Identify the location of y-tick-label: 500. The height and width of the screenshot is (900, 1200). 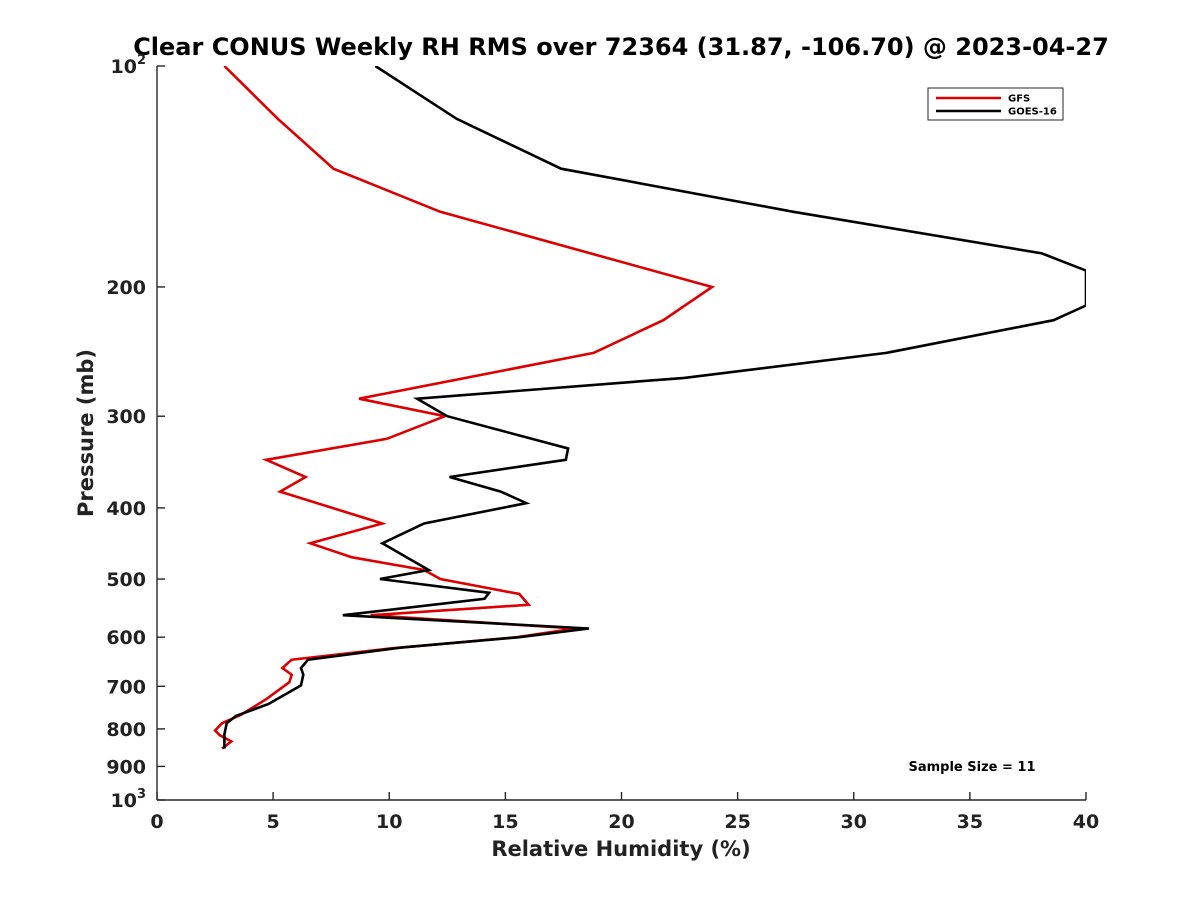
(126, 580).